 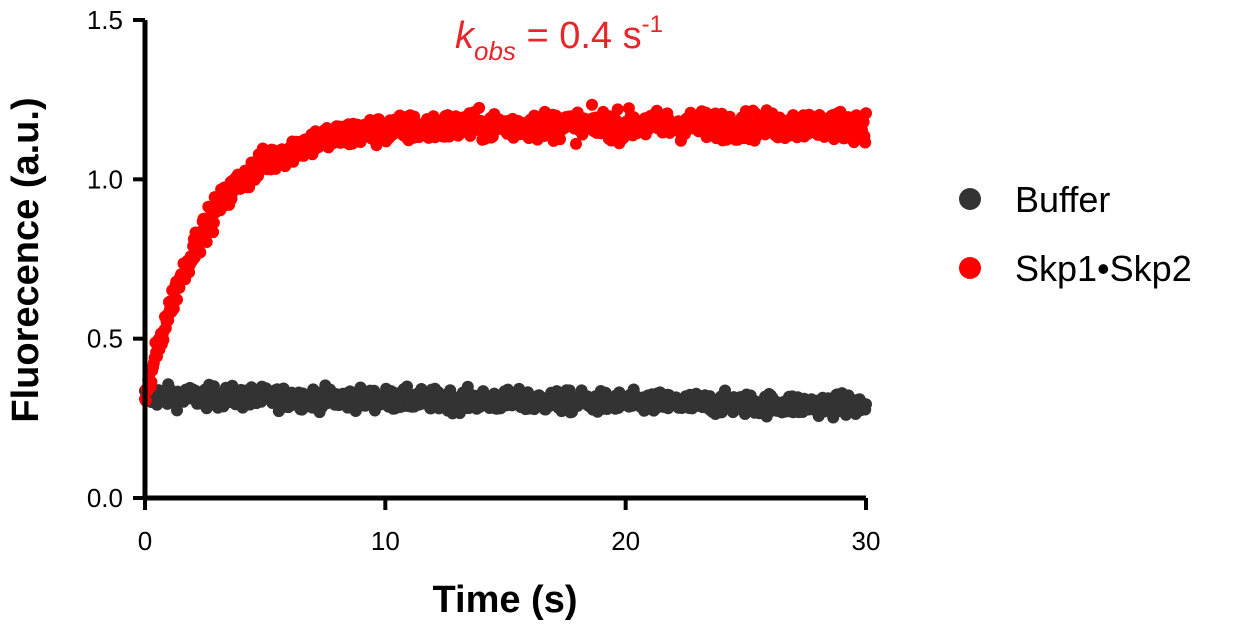 I want to click on rate-annotation-sub: obs, so click(x=495, y=51).